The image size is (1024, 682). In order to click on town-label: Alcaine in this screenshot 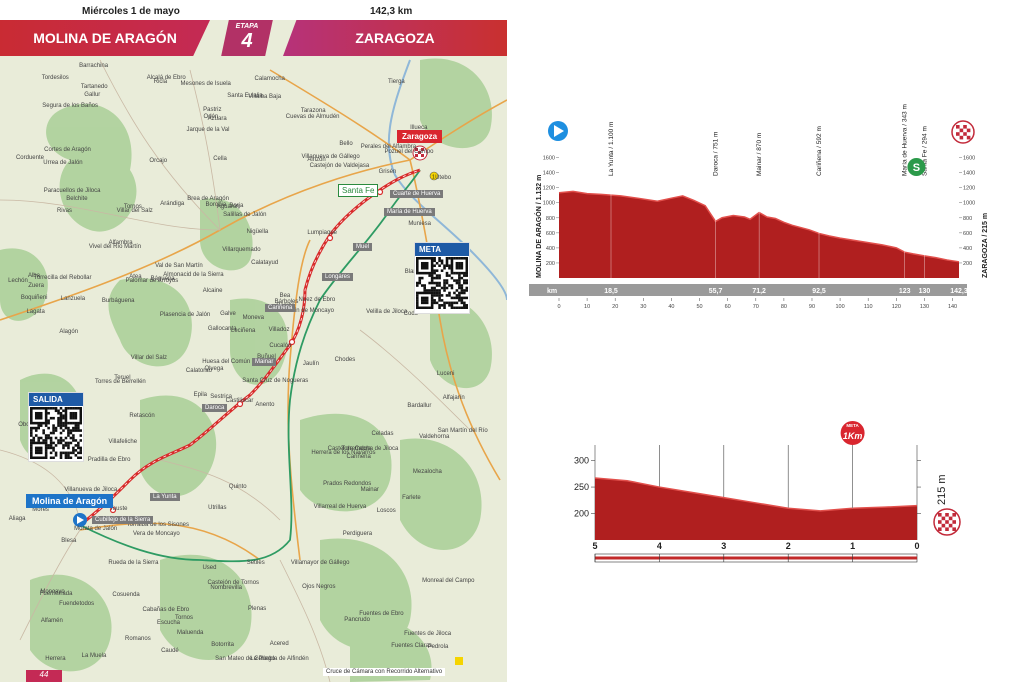, I will do `click(212, 291)`.